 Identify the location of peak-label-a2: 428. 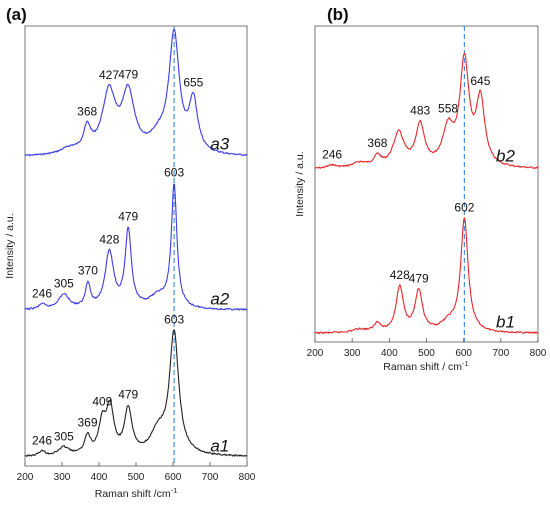
(109, 239).